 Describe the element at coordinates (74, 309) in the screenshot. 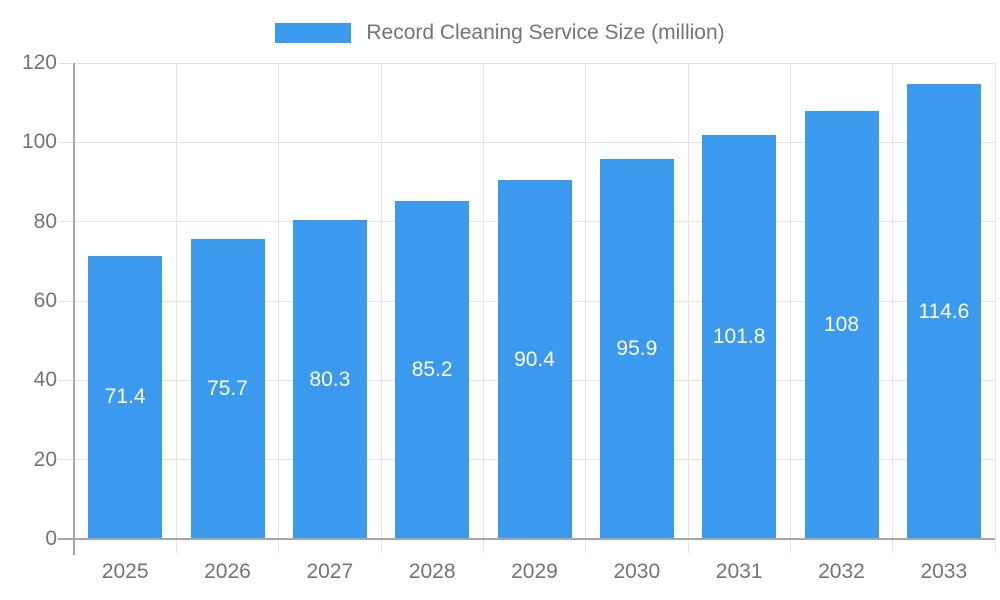

I see `y-axis-line` at that location.